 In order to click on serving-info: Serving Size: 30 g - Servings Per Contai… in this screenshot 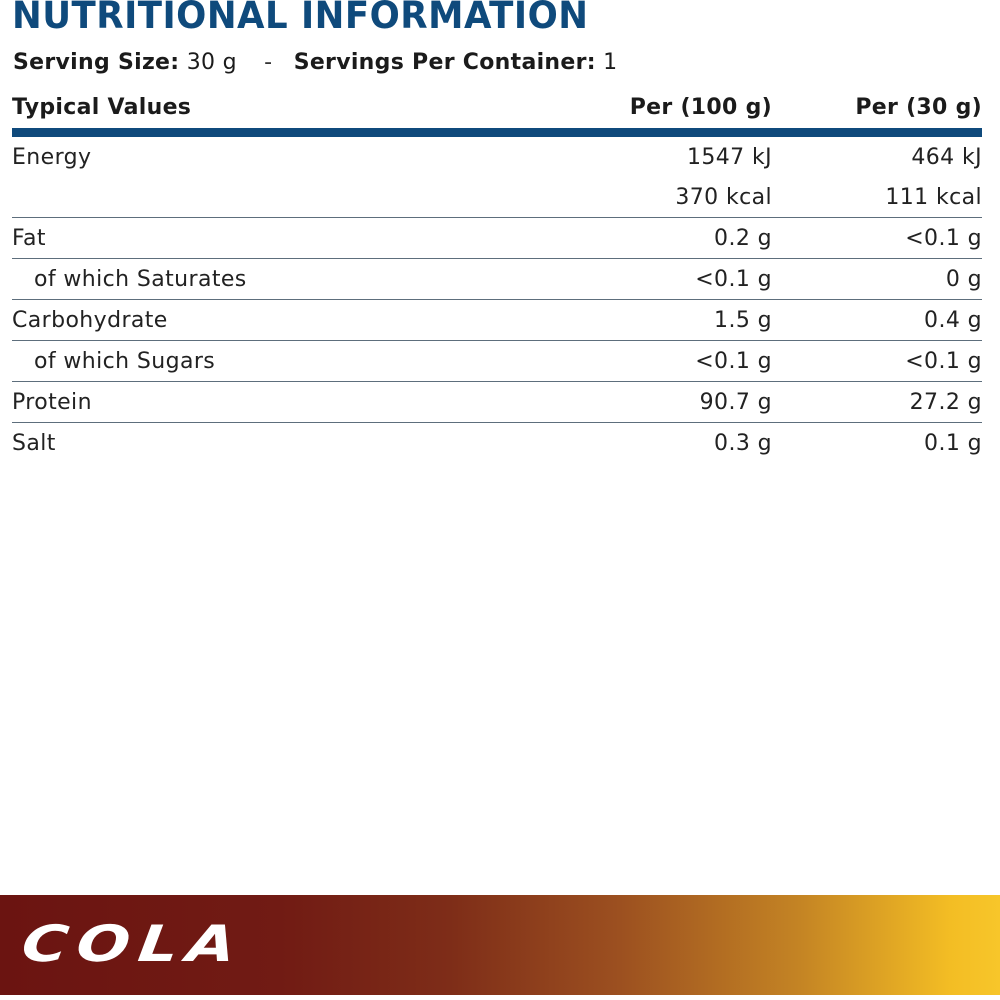, I will do `click(315, 62)`.